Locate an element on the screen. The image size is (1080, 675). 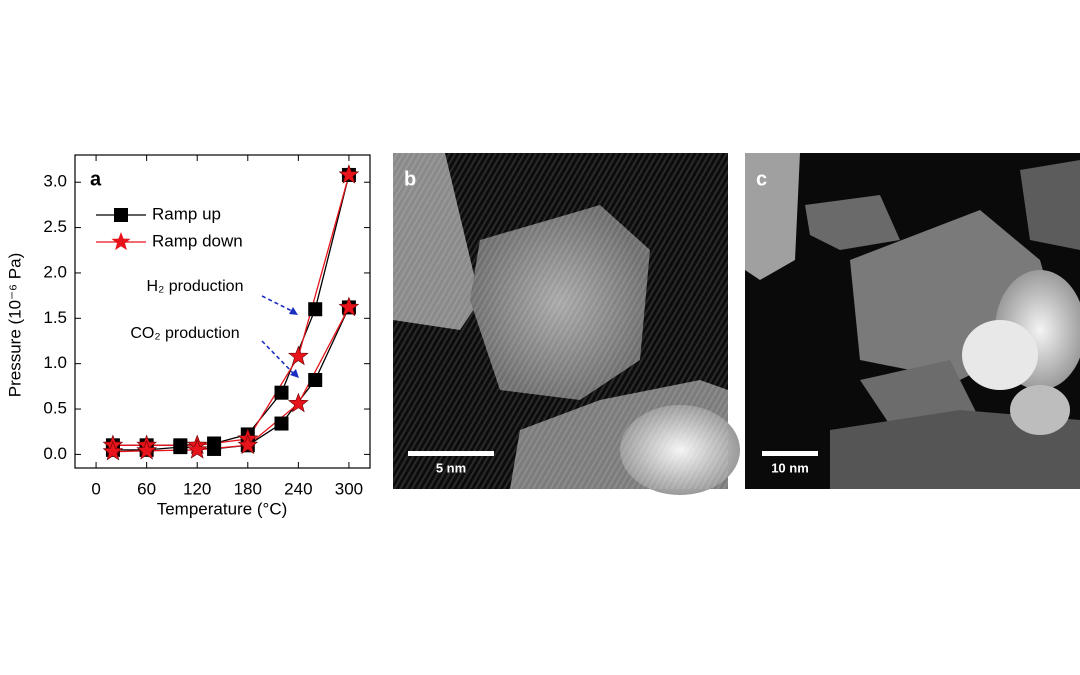
panel-label: a is located at coordinates (96, 179).